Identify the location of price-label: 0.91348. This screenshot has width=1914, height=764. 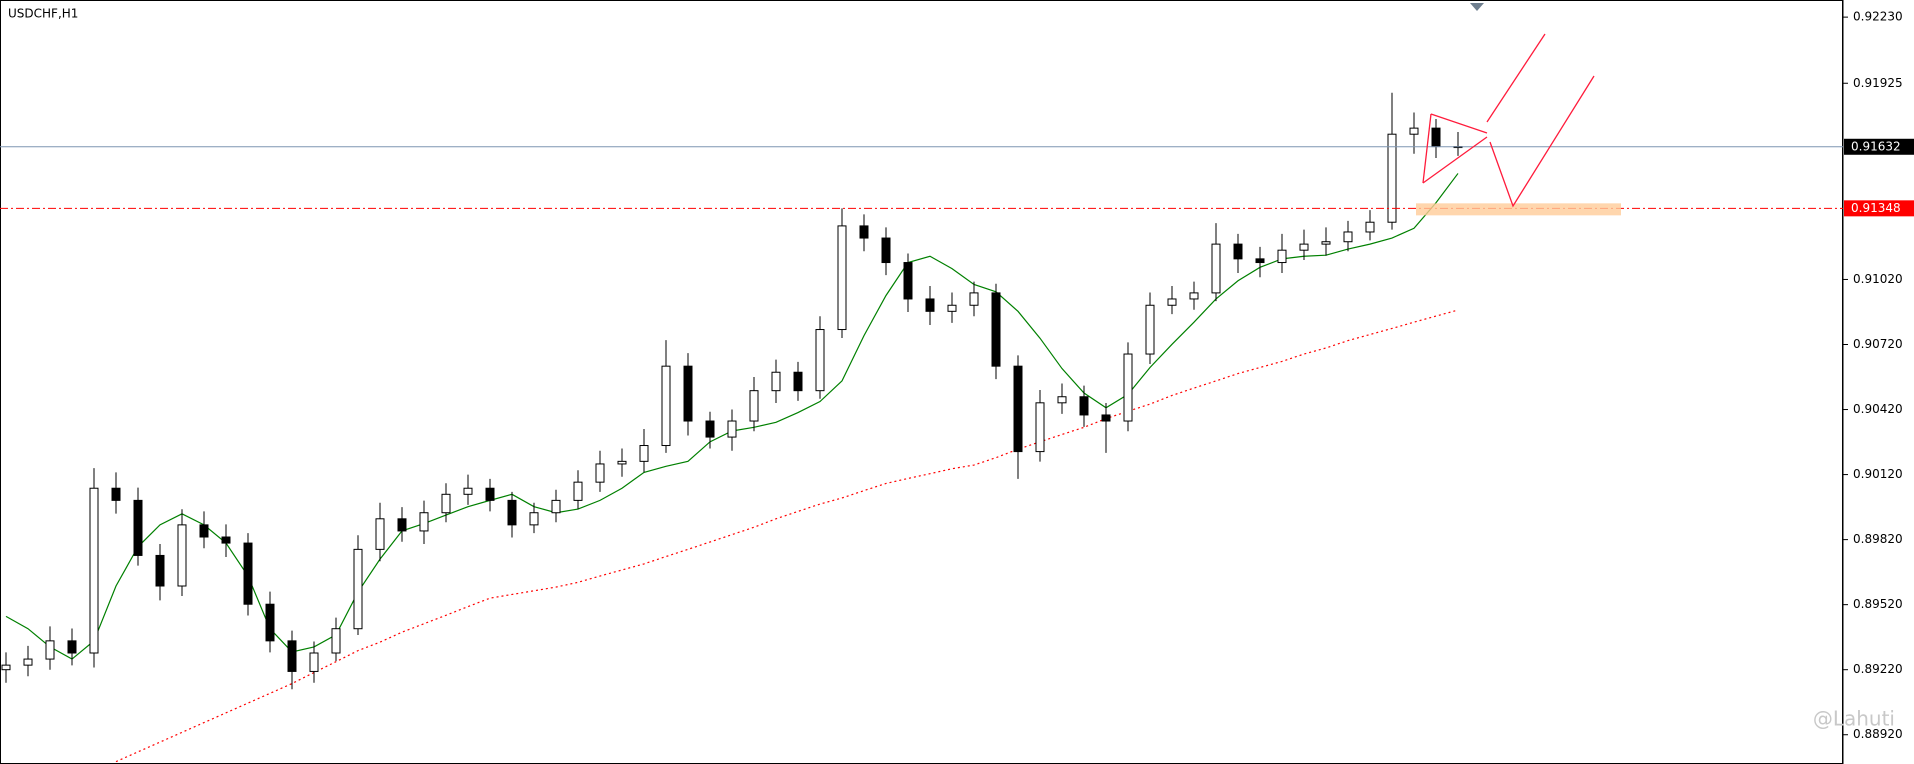
(1876, 208).